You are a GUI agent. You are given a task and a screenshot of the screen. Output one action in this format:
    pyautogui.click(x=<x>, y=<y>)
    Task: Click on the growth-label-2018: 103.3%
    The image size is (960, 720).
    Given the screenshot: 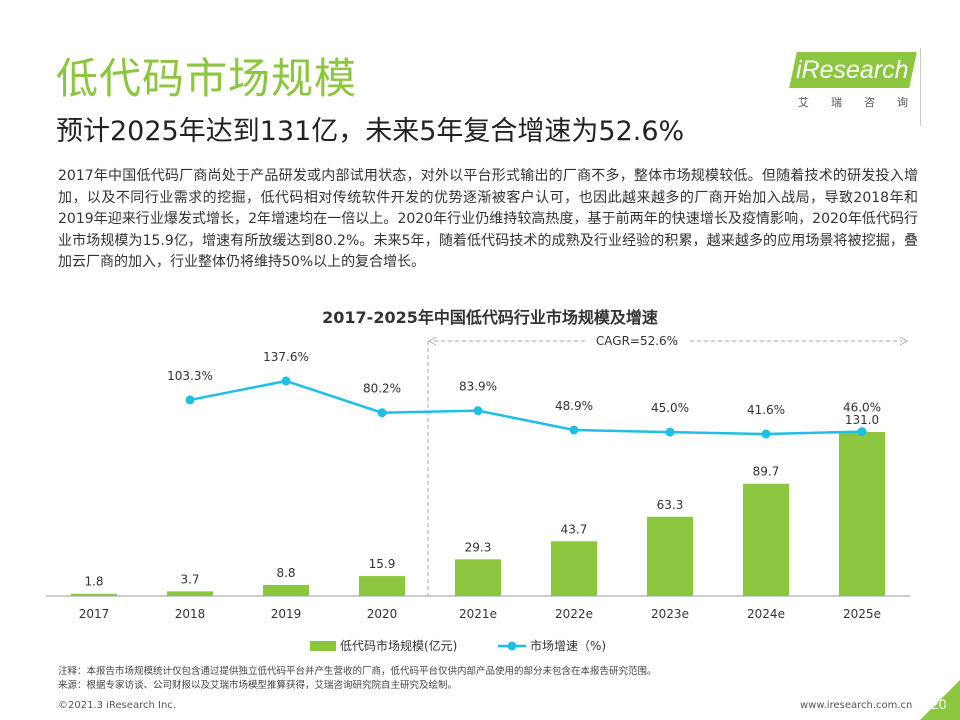 What is the action you would take?
    pyautogui.click(x=190, y=376)
    